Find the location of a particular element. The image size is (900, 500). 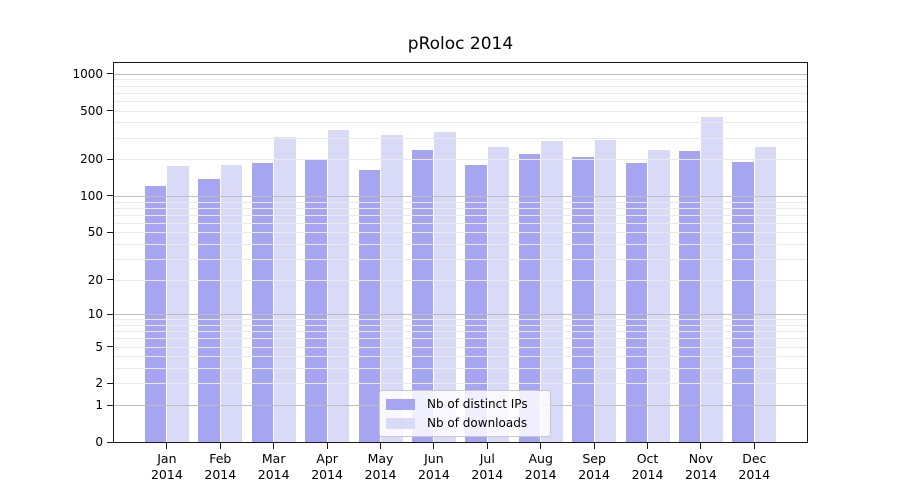

bar-downloads-jan is located at coordinates (178, 304).